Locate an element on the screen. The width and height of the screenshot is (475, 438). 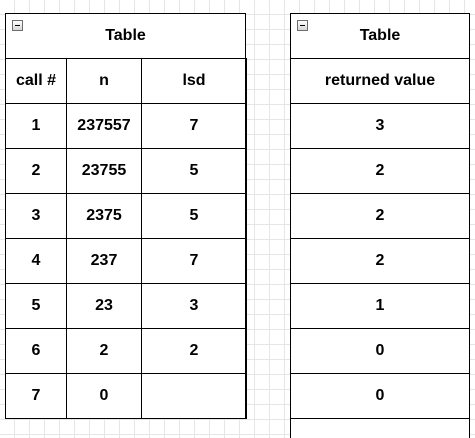
table-row: 2 23755 5 is located at coordinates (126, 171).